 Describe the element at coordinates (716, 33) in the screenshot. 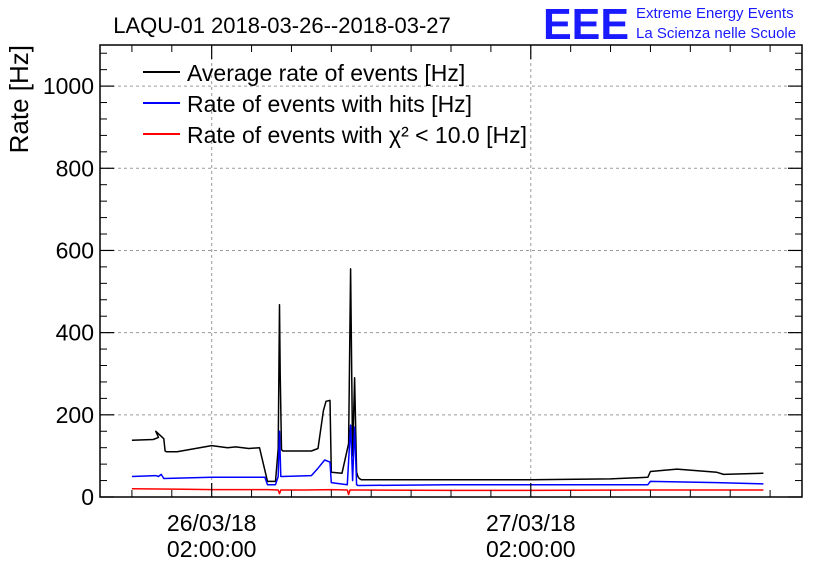

I see `logo-line2: La Scienza nelle Scuole` at that location.